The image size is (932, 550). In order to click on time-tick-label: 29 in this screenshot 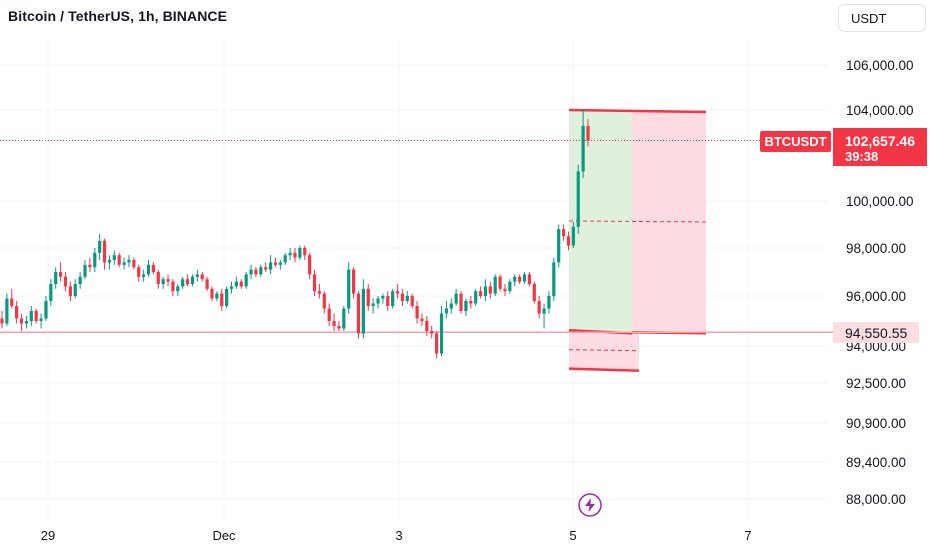, I will do `click(48, 535)`.